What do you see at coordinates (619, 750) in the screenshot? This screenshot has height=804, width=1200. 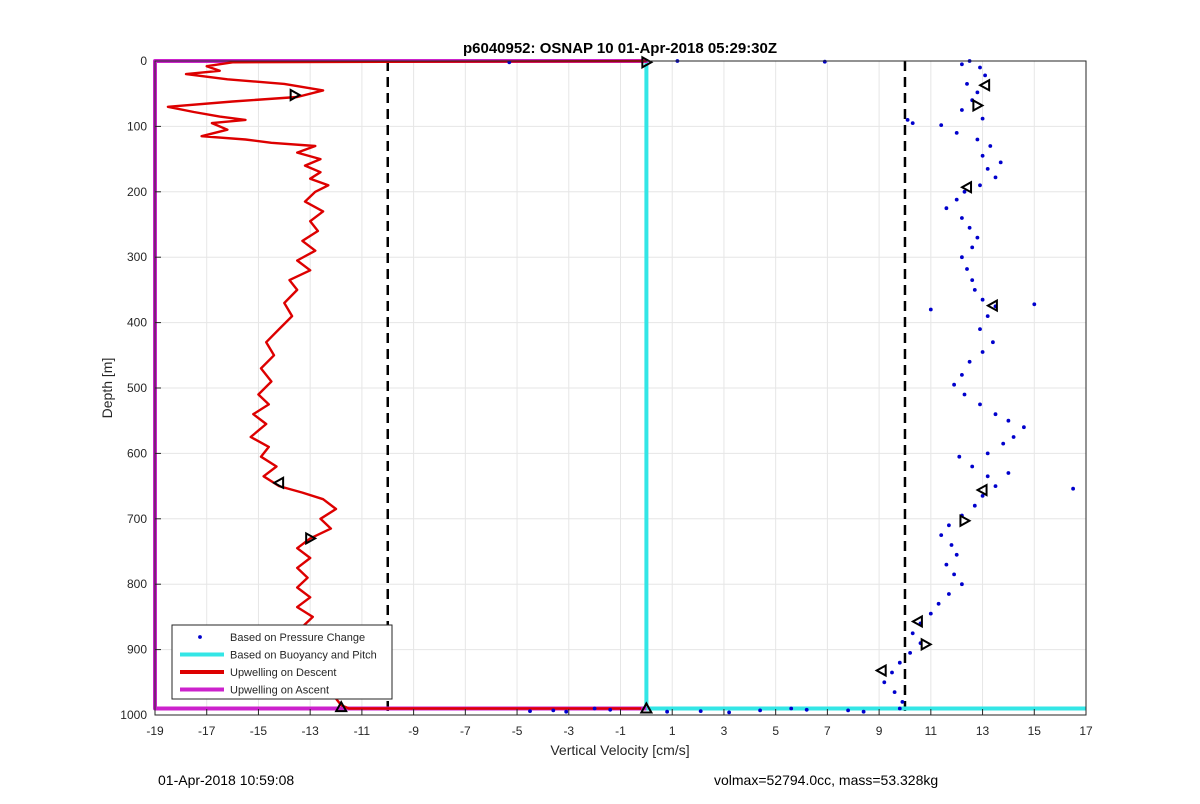 I see `x-axis-label: Vertical Velocity [cm/s]` at bounding box center [619, 750].